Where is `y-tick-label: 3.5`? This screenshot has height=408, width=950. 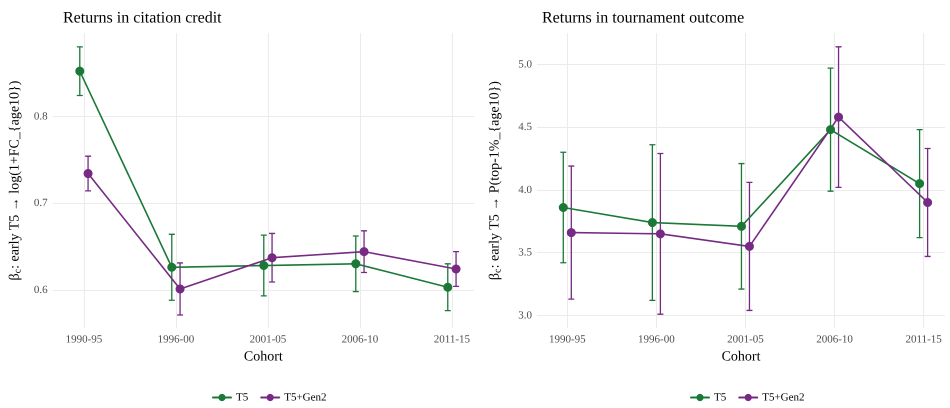 y-tick-label: 3.5 is located at coordinates (525, 252).